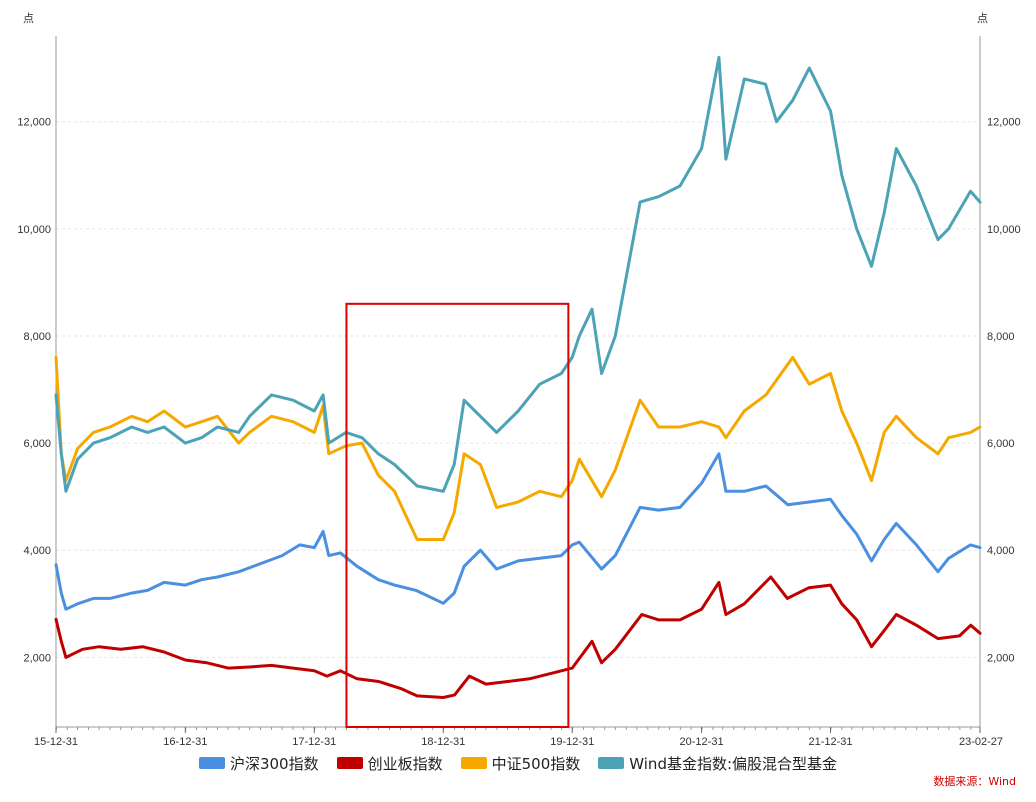 The height and width of the screenshot is (802, 1036). Describe the element at coordinates (37, 337) in the screenshot. I see `y-tick-label-left: 8,000` at that location.